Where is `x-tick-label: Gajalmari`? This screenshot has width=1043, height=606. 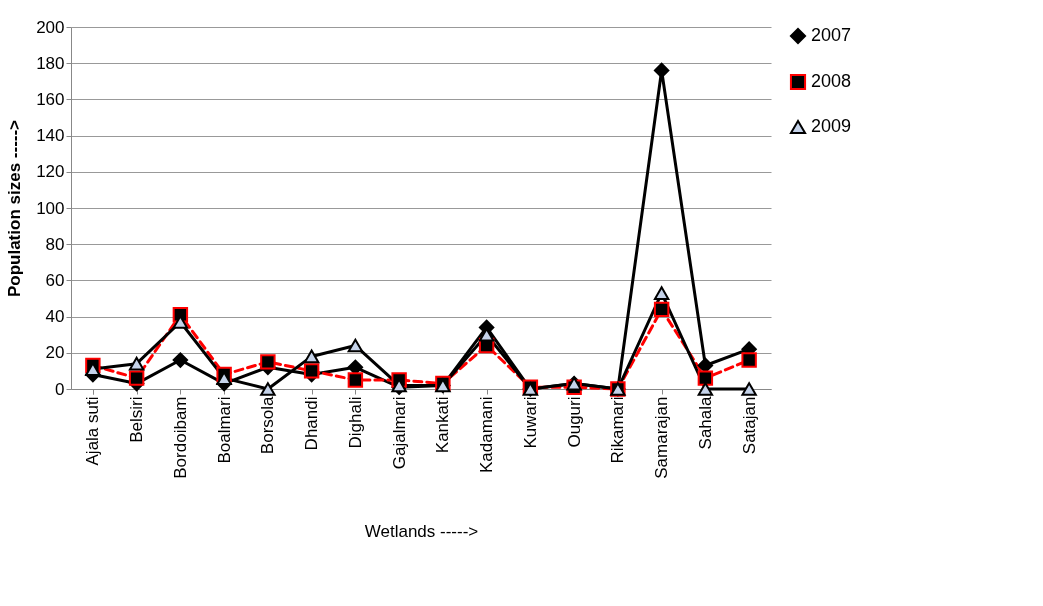 x-tick-label: Gajalmari is located at coordinates (399, 433).